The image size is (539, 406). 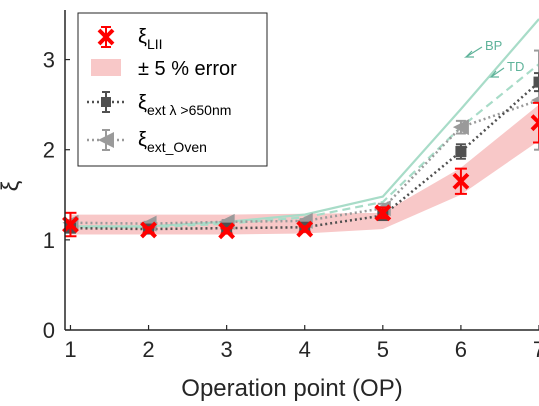 I want to click on legend-marker-ext-lambda, so click(x=106, y=102).